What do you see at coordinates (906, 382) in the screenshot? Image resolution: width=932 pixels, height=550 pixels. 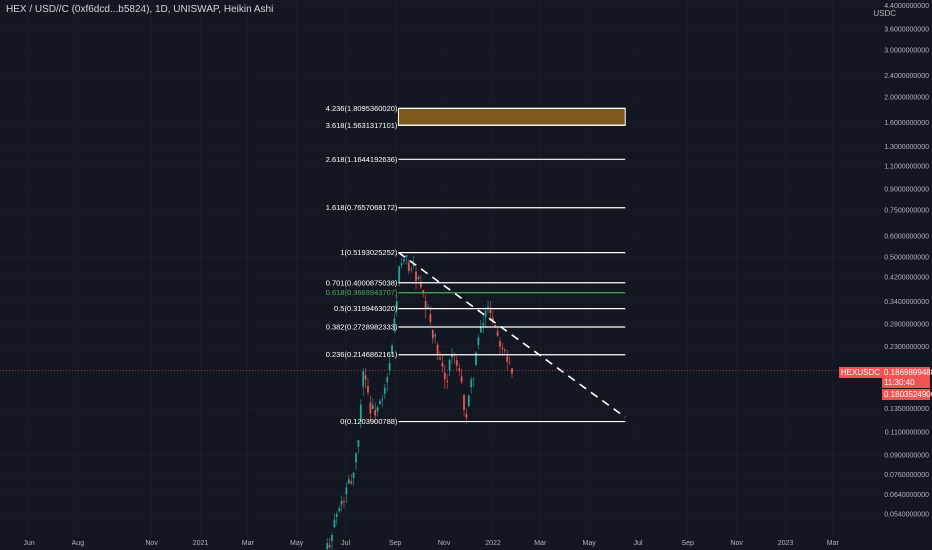 I see `bar-countdown-tag: 11:30:40` at bounding box center [906, 382].